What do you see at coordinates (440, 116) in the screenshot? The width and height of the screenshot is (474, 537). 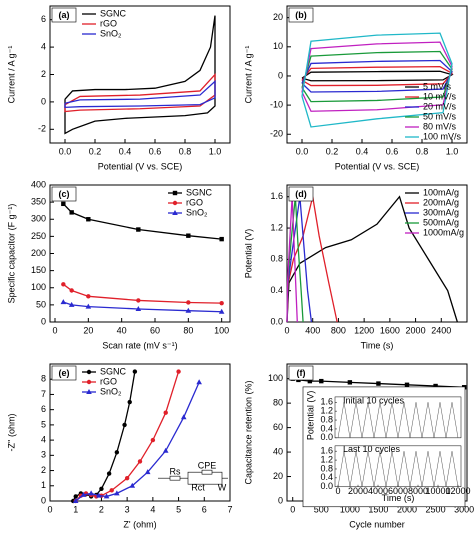 I see `legend-label: 50 mV/s` at bounding box center [440, 116].